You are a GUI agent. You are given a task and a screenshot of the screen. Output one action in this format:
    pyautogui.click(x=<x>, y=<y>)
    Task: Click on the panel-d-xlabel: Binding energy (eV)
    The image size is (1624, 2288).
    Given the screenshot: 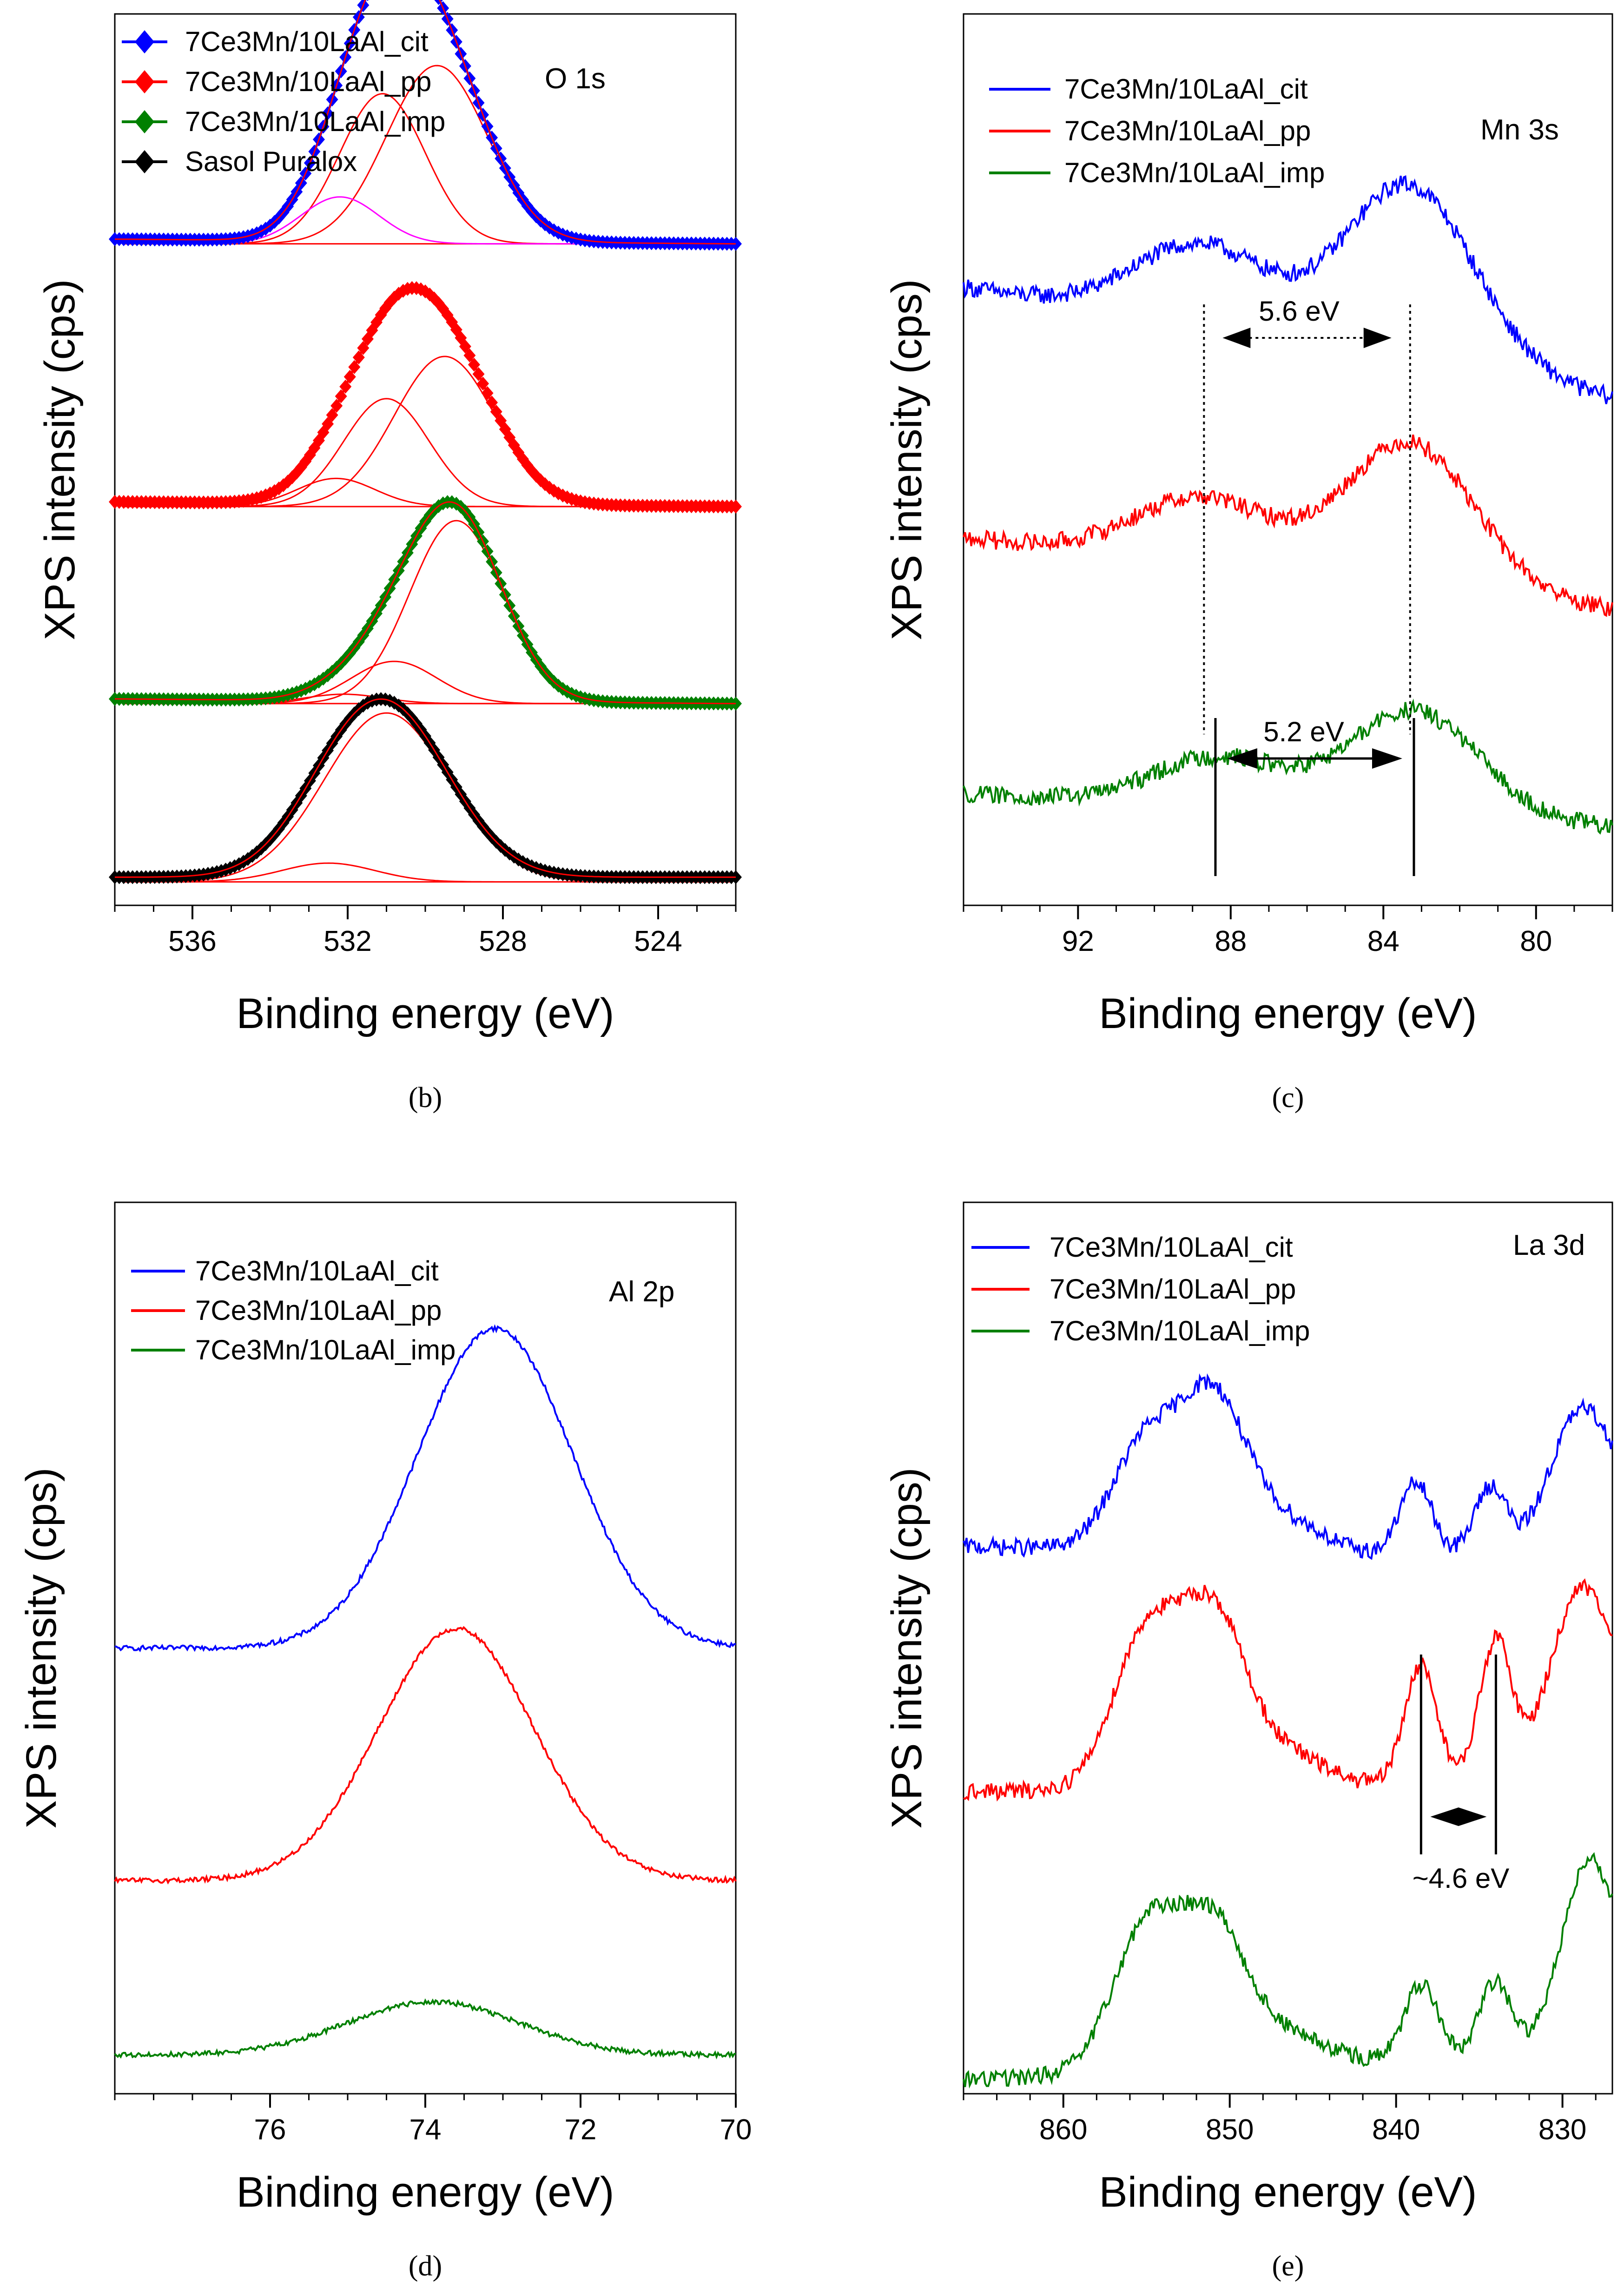 What is the action you would take?
    pyautogui.click(x=425, y=2192)
    